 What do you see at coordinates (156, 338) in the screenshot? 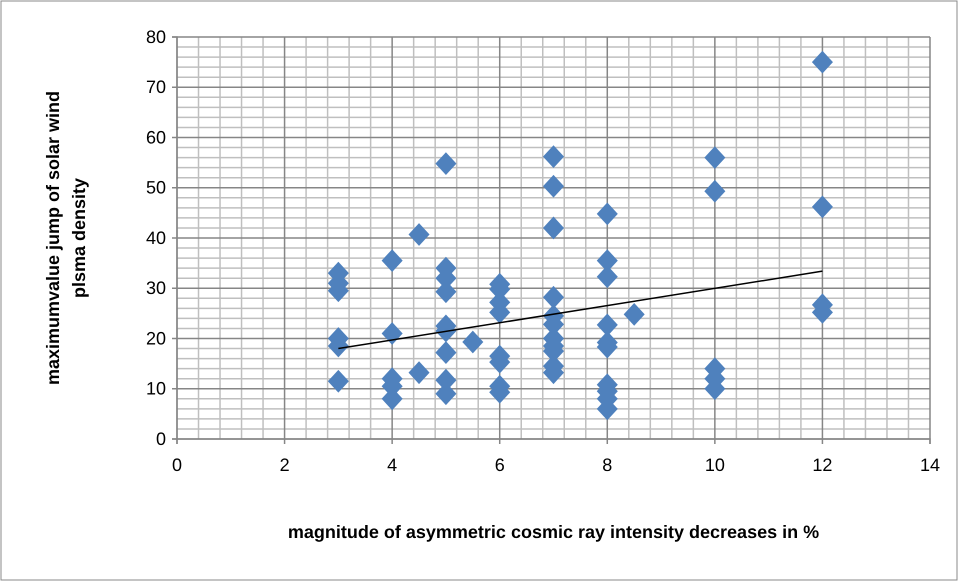
I see `y-tick-label: 20` at bounding box center [156, 338].